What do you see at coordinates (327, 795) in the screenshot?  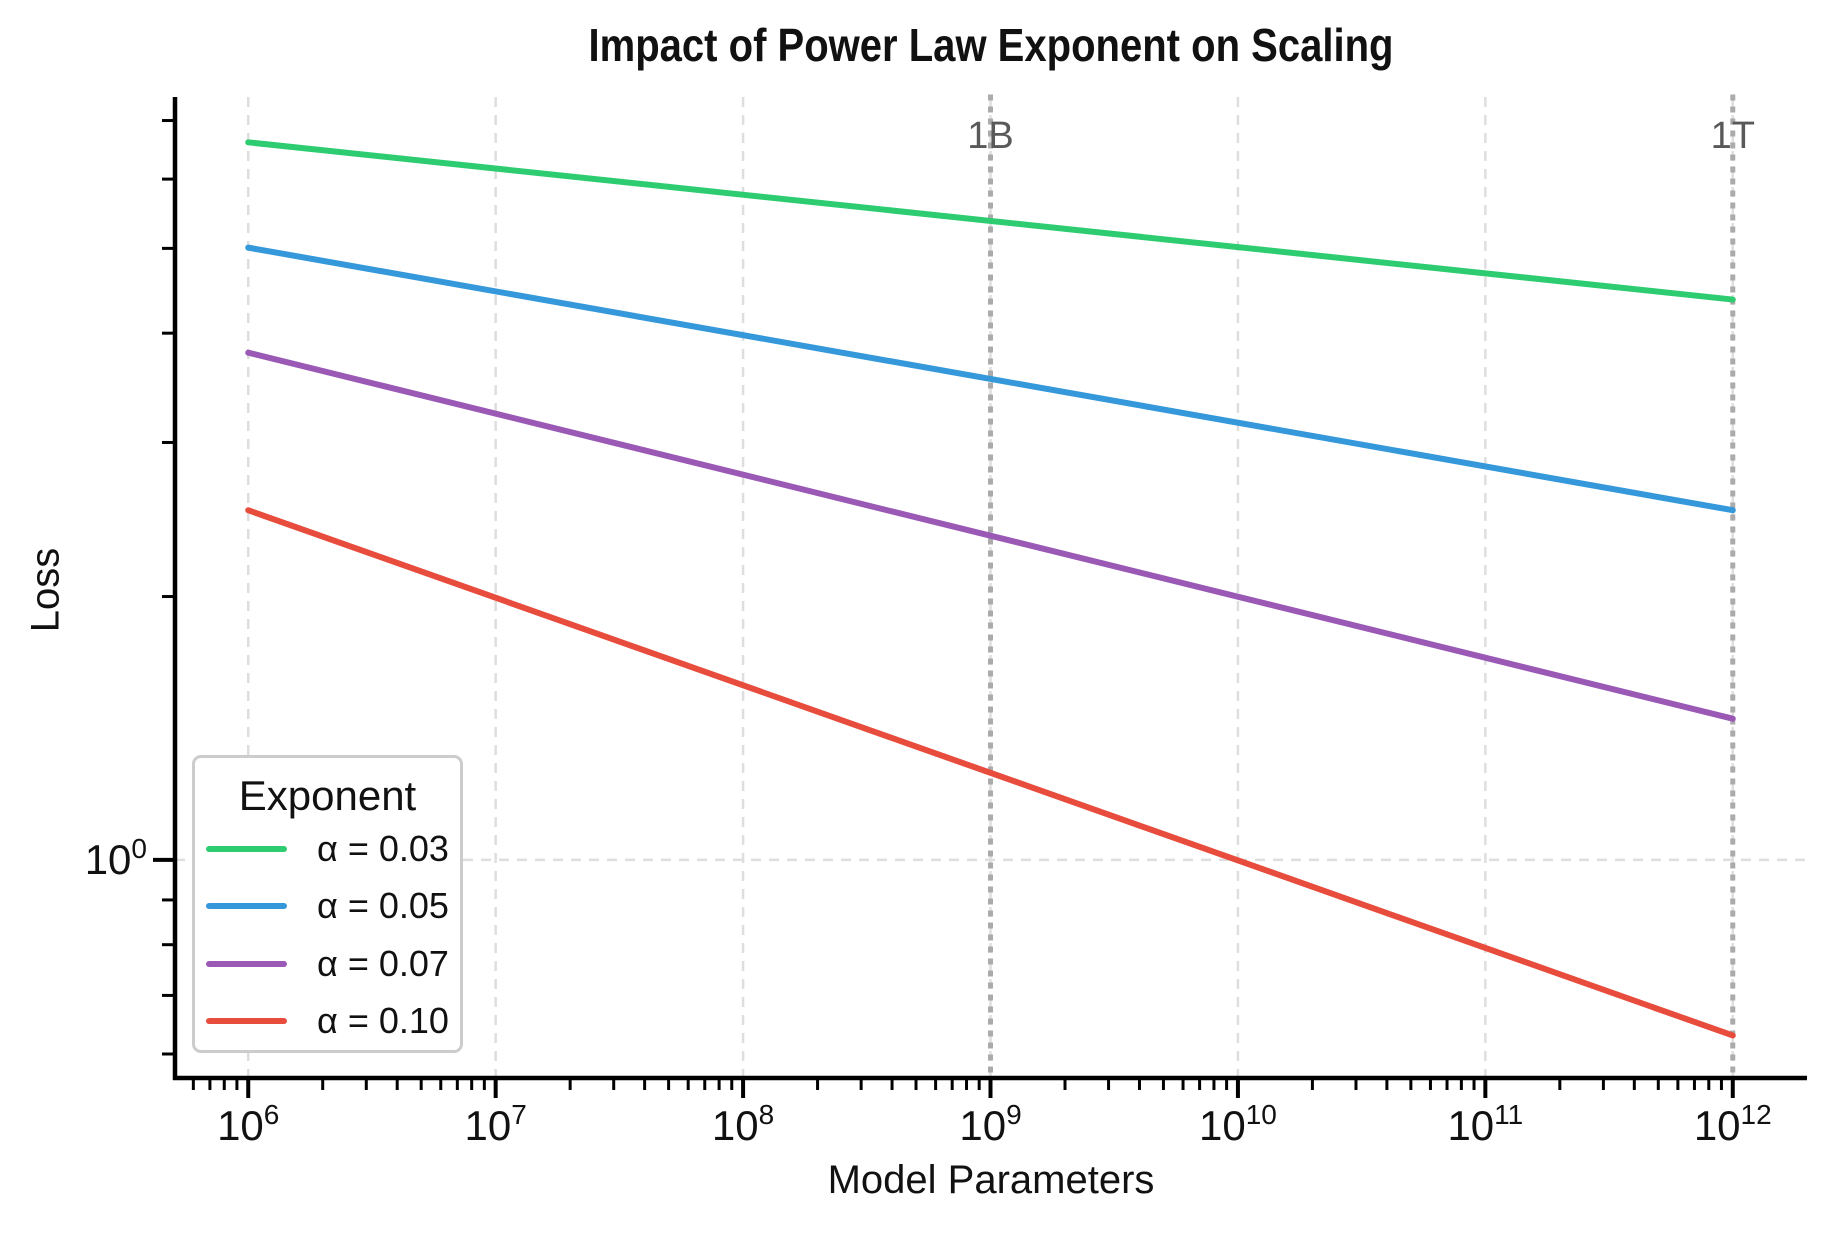 I see `legend-title: Exponent` at bounding box center [327, 795].